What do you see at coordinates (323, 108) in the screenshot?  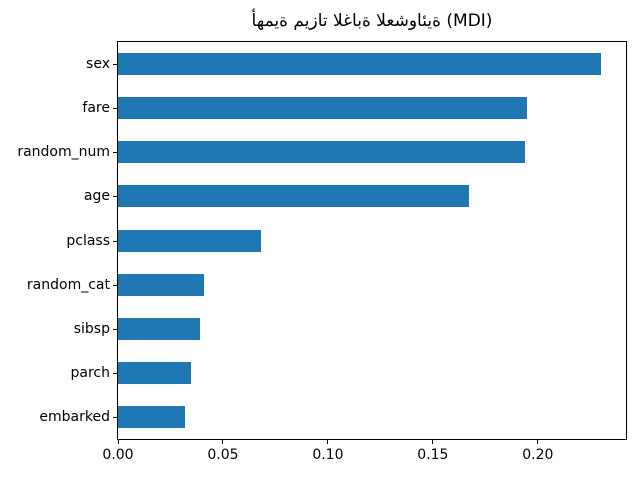 I see `bar-fare` at bounding box center [323, 108].